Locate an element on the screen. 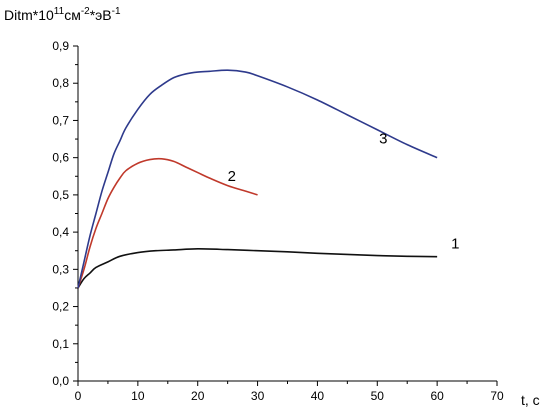 Image resolution: width=553 pixels, height=414 pixels. y-ticks: 0,0 0,1 0,2 0,3 0,4 0,5 0,6 0,7 0,8 0,9 is located at coordinates (65, 213).